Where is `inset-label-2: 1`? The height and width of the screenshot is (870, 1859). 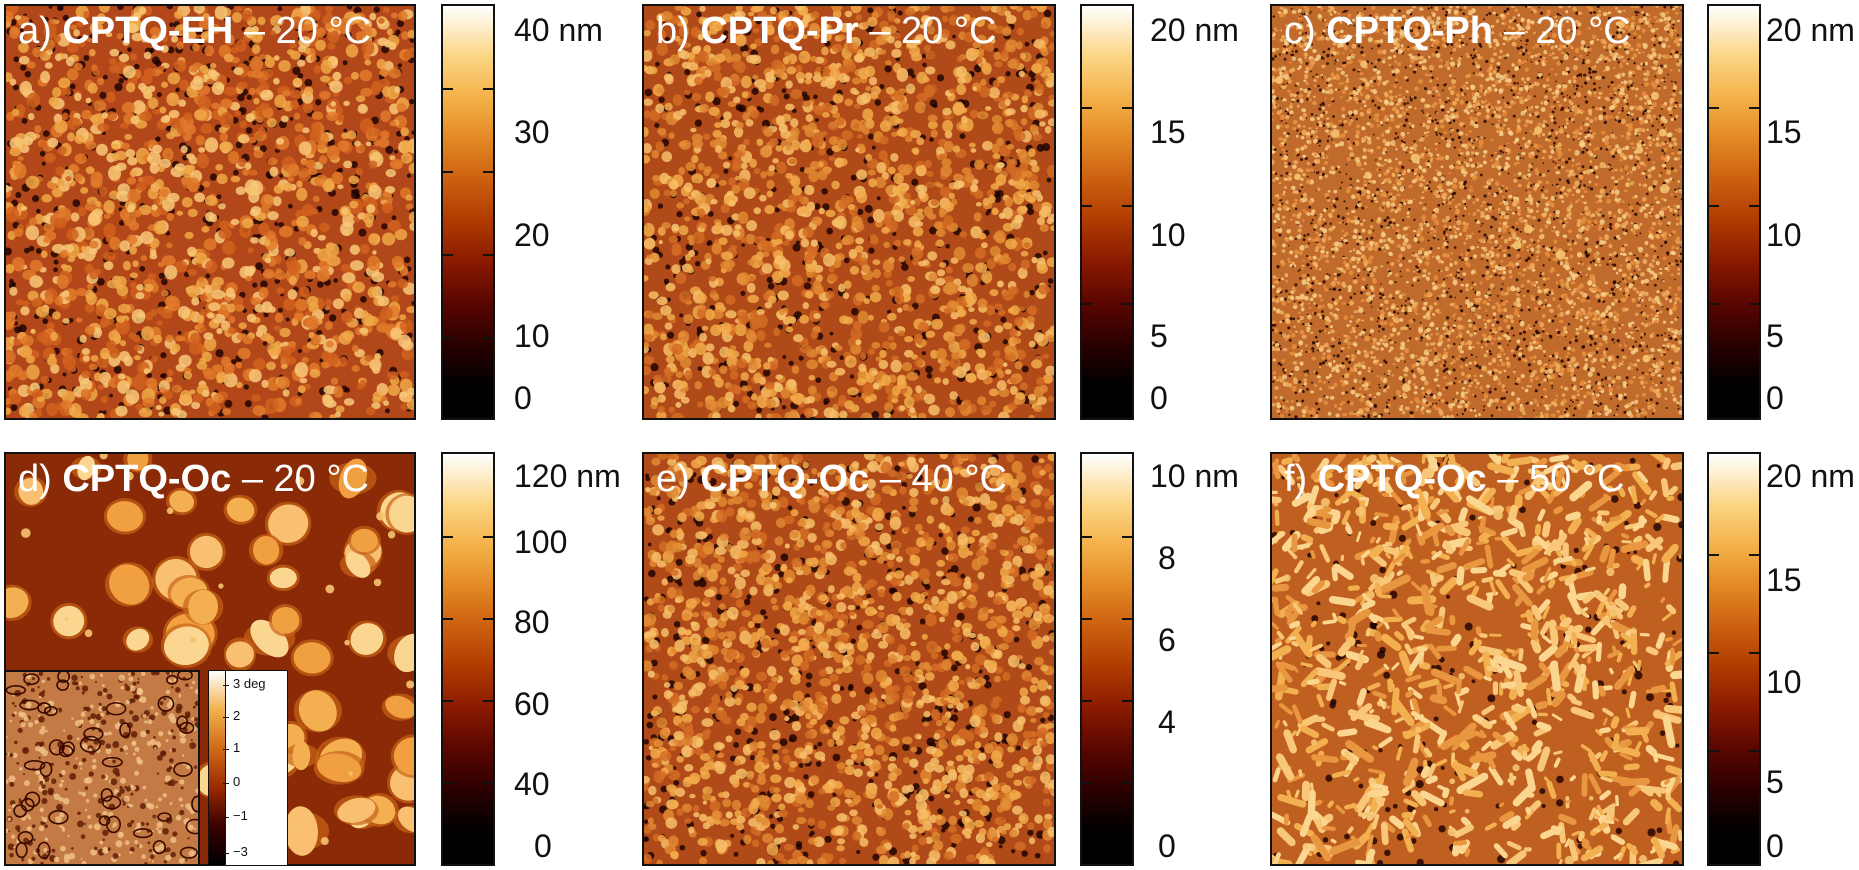 inset-label-2: 1 is located at coordinates (237, 747).